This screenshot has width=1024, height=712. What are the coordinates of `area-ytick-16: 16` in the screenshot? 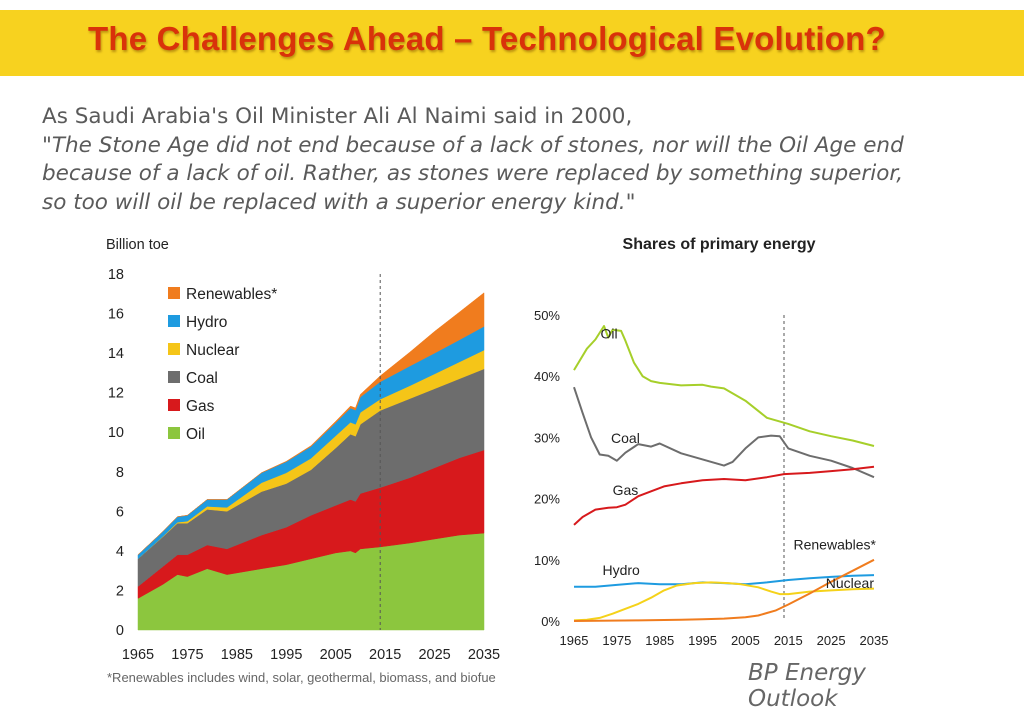 It's located at (116, 315).